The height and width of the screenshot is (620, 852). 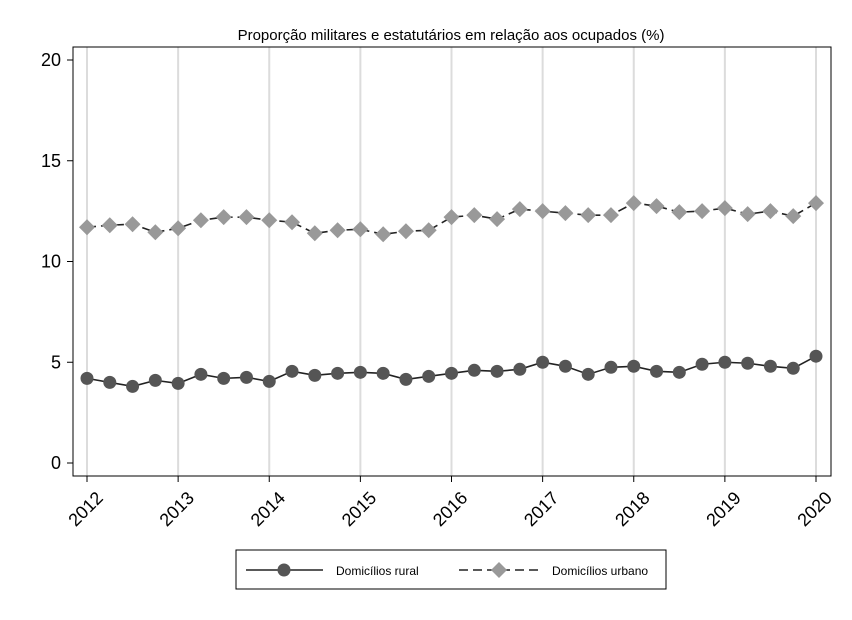 What do you see at coordinates (51, 60) in the screenshot?
I see `y-tick-label: 20` at bounding box center [51, 60].